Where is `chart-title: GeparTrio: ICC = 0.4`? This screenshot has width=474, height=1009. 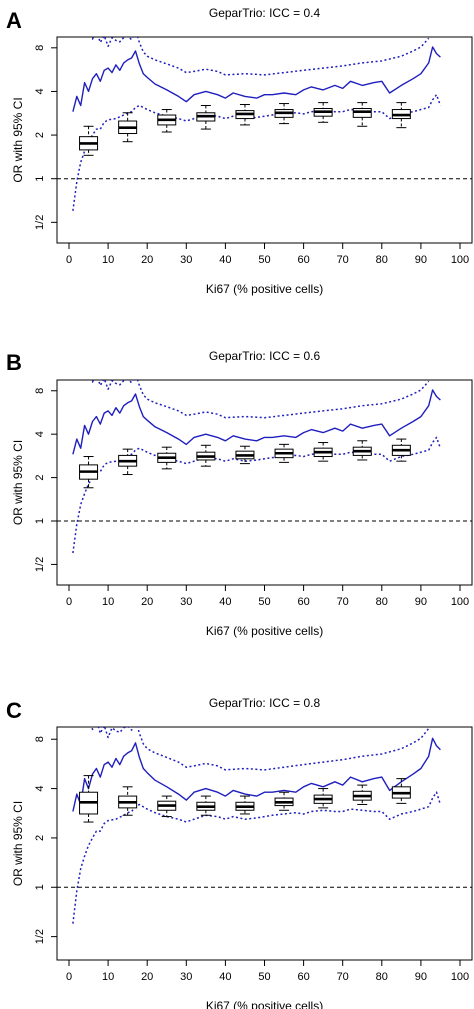 chart-title: GeparTrio: ICC = 0.4 is located at coordinates (265, 13).